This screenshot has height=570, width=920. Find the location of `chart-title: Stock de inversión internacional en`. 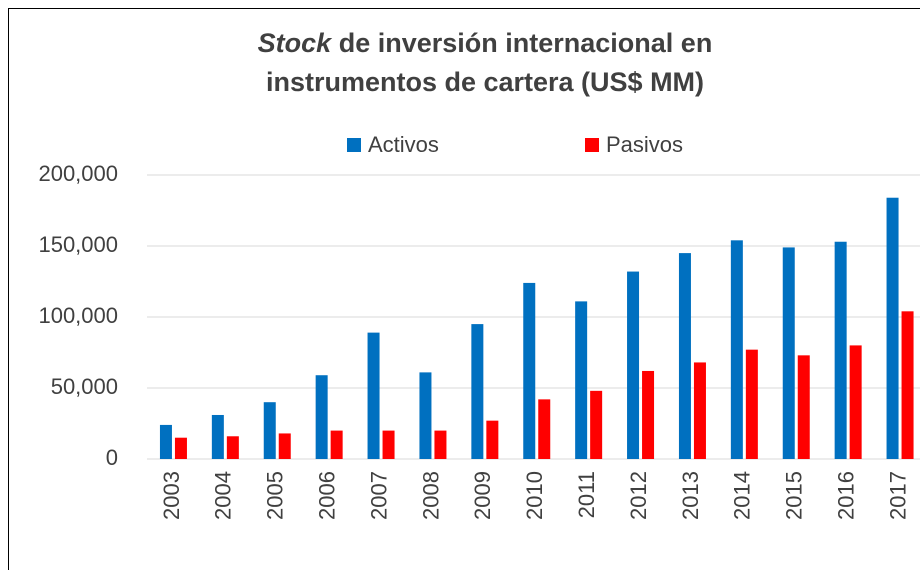

chart-title: Stock de inversión internacional en is located at coordinates (485, 43).